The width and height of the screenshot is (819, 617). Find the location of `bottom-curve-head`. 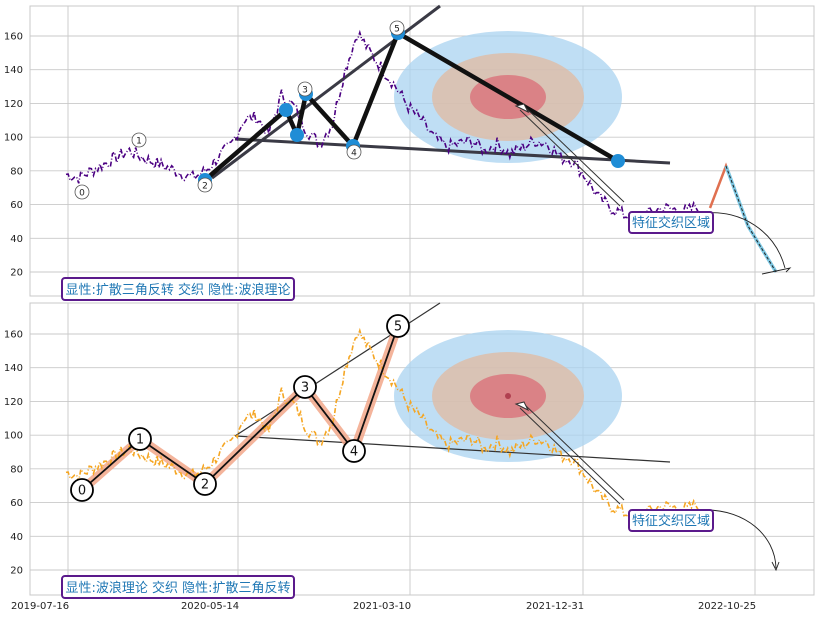

bottom-curve-head is located at coordinates (775, 566).